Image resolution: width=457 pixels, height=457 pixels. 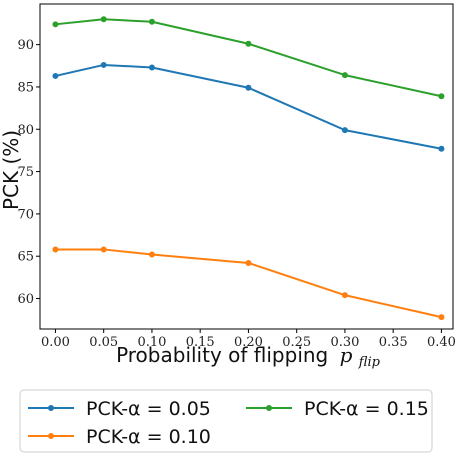 I want to click on y-tick-label: 90, so click(x=25, y=45).